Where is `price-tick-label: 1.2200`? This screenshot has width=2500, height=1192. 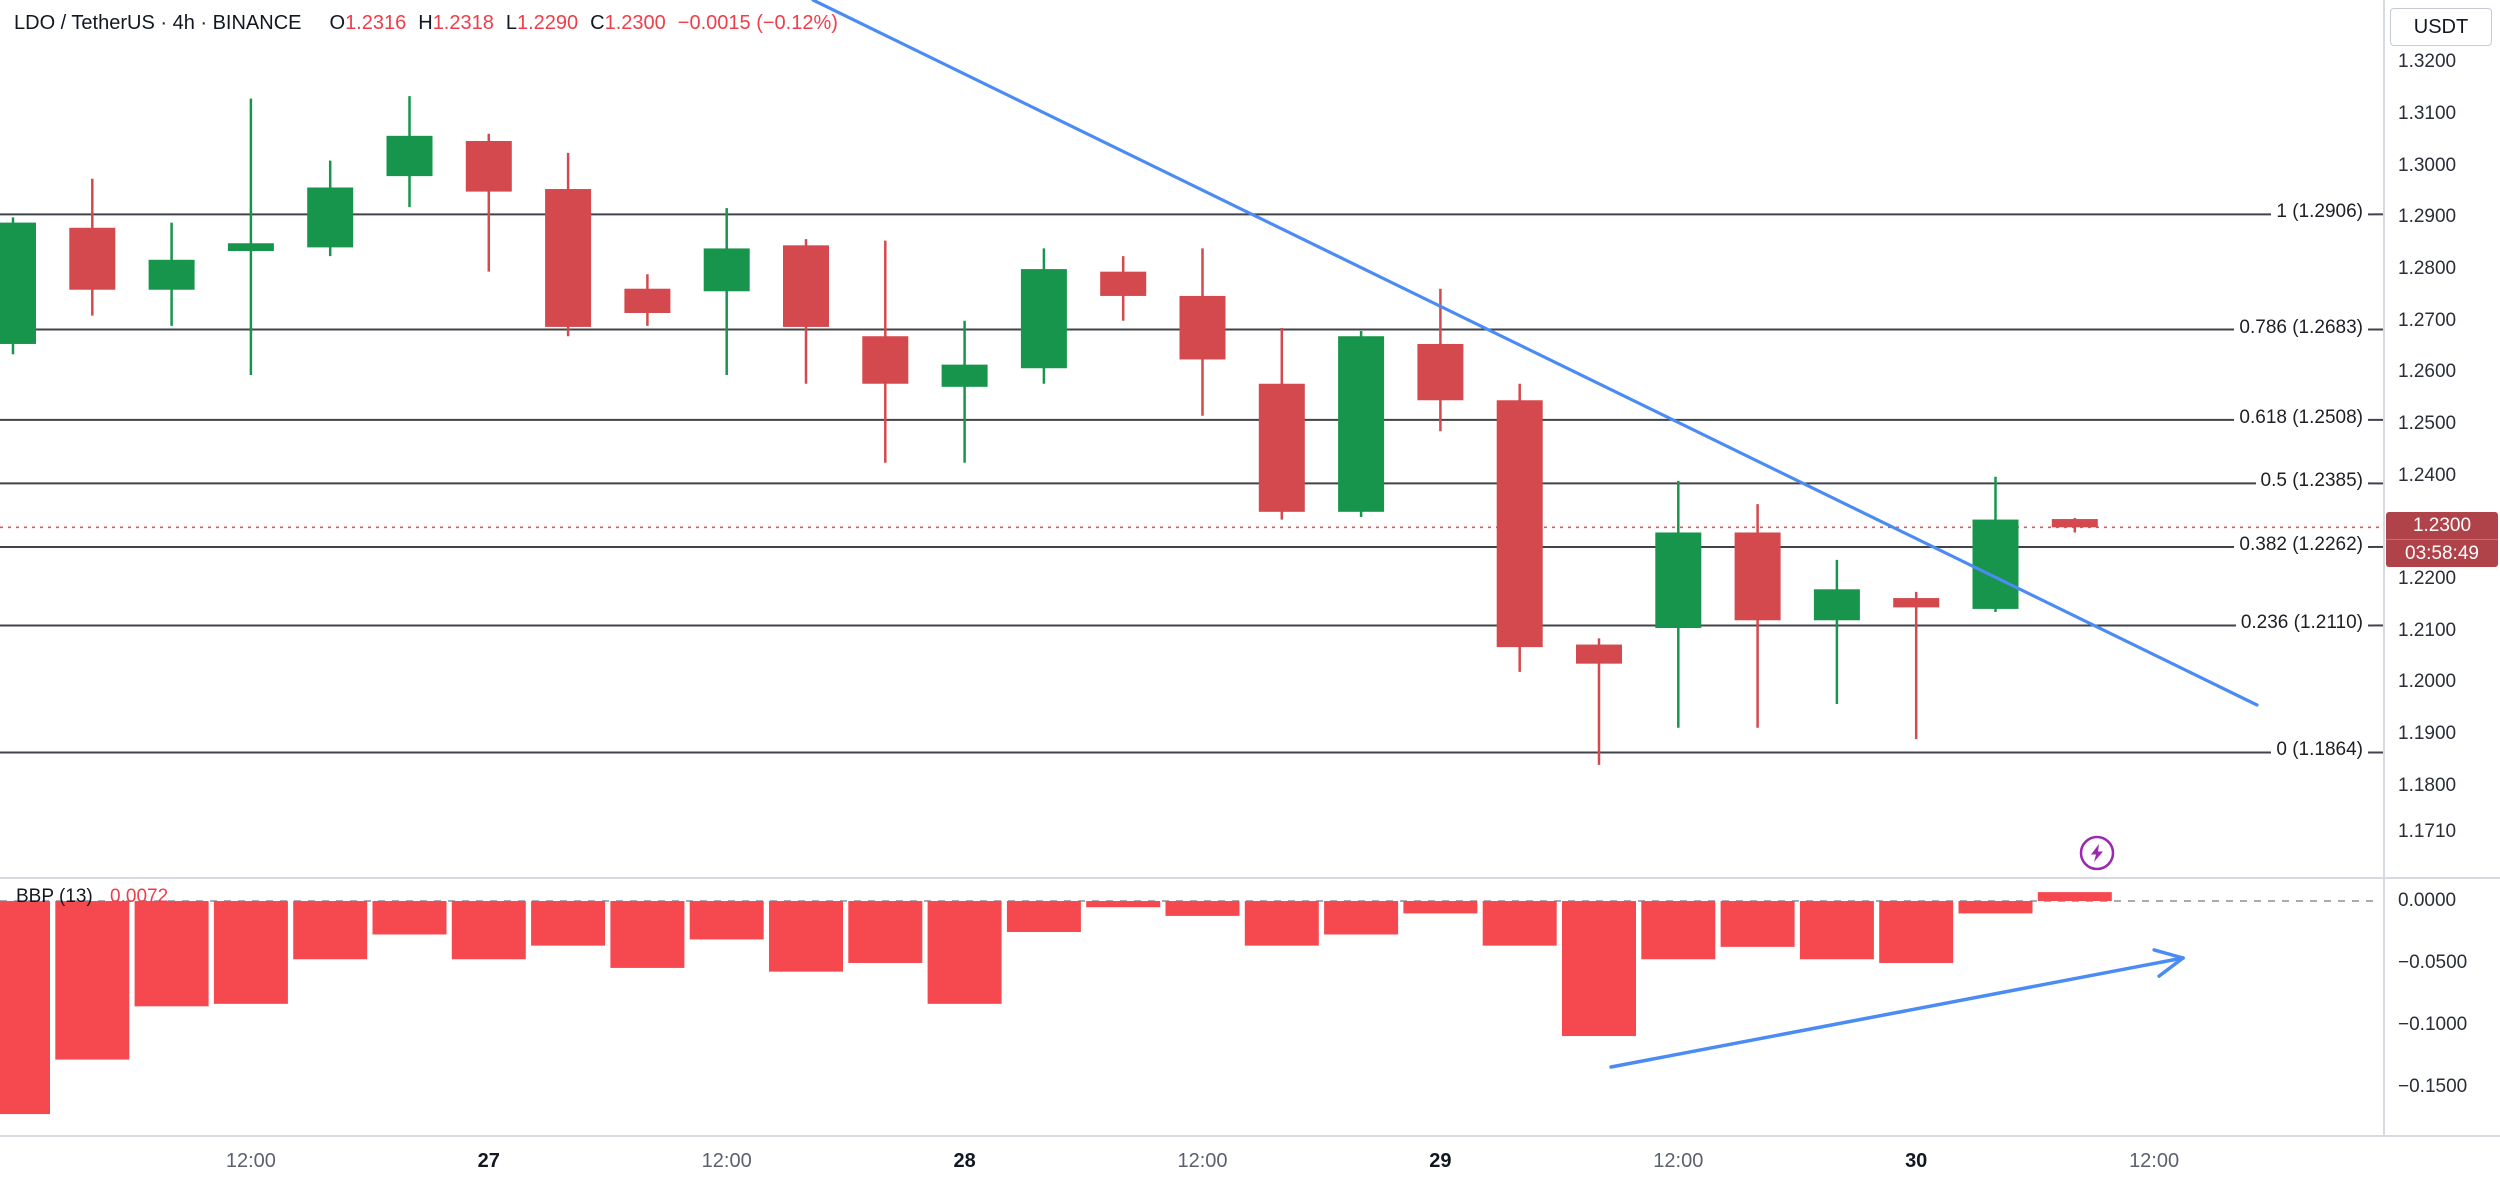
price-tick-label: 1.2200 is located at coordinates (2427, 578).